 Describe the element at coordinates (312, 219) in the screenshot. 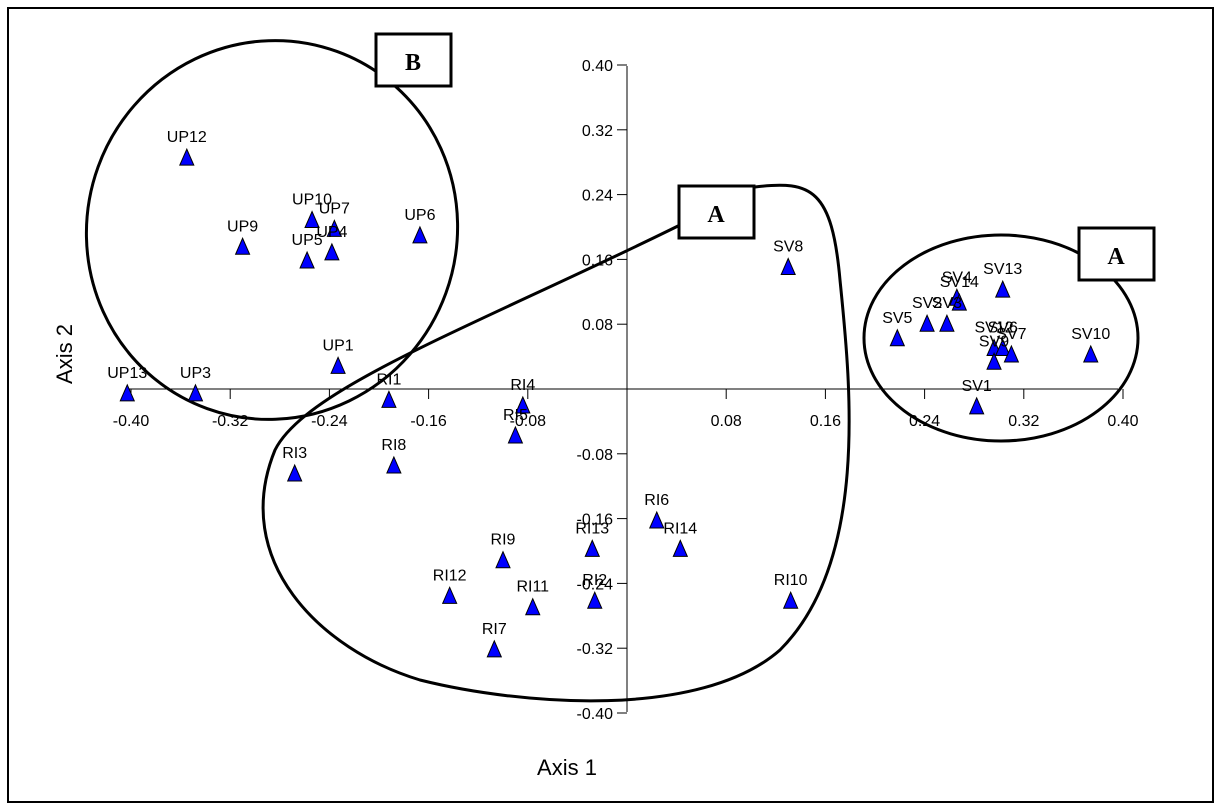

I see `point-marker-up10` at that location.